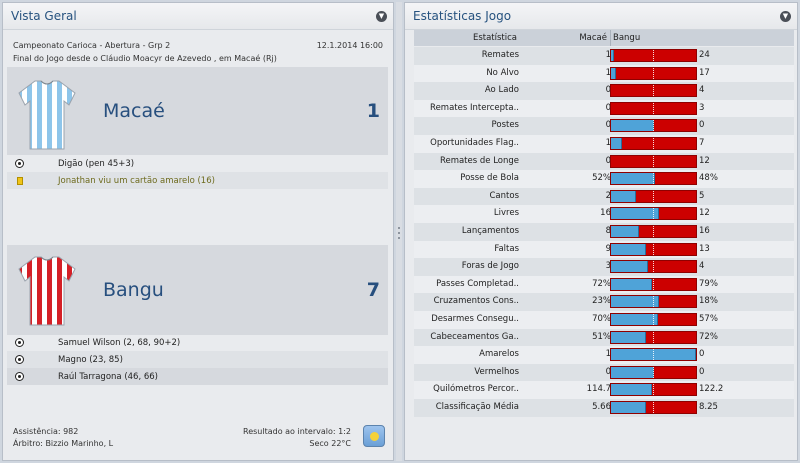 The image size is (800, 463). I want to click on stat-home-value: 51%, so click(601, 336).